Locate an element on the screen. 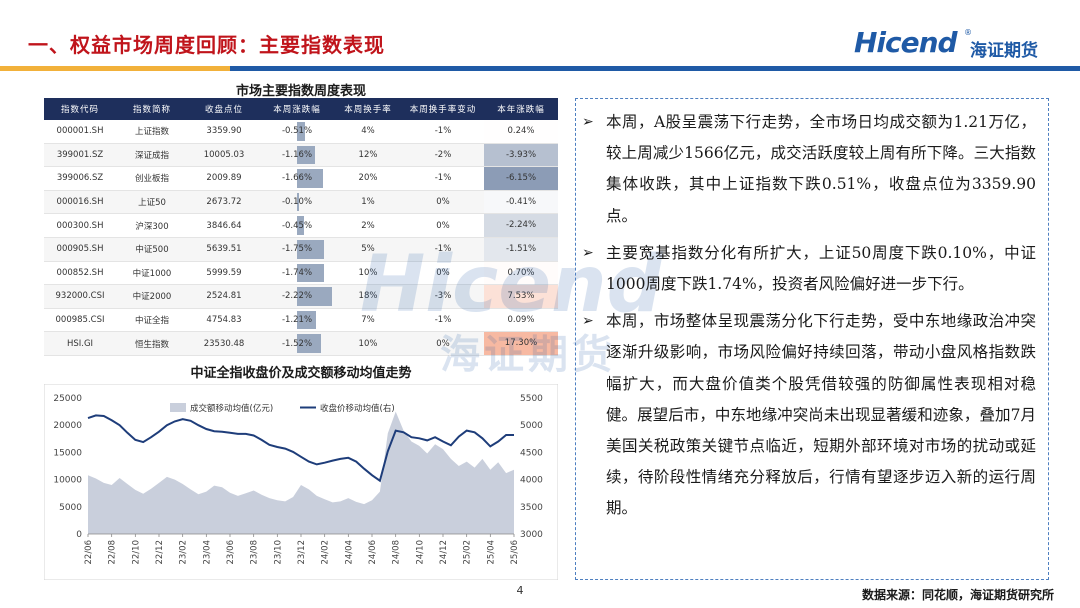 This screenshot has height=608, width=1080. week-change-value: -1.75% is located at coordinates (297, 249).